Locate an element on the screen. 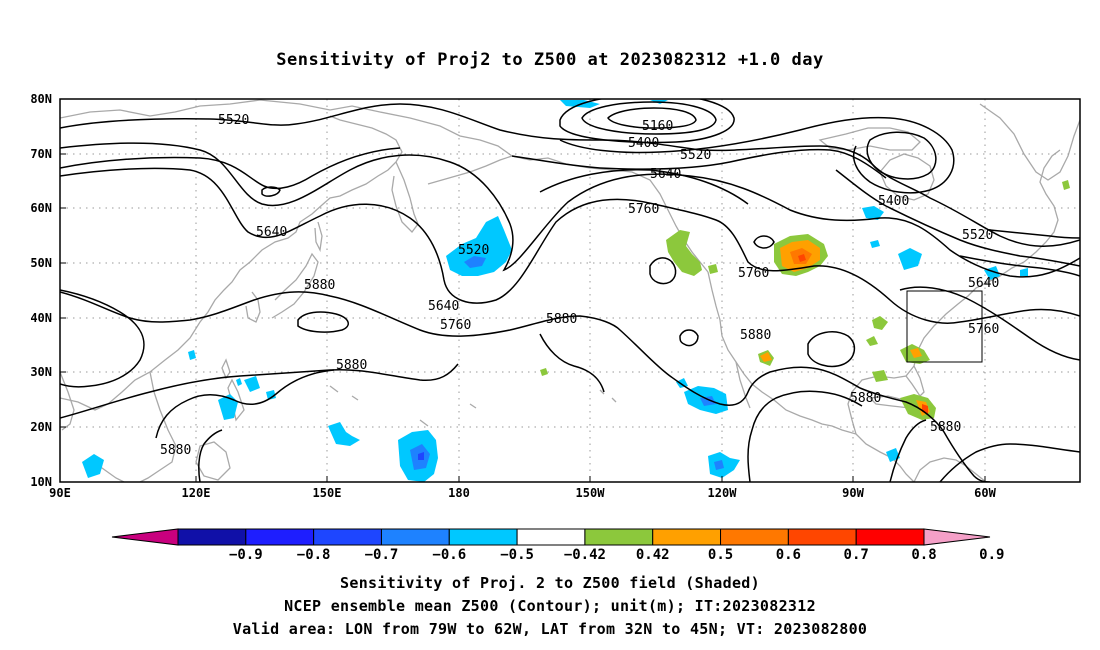 The width and height of the screenshot is (1100, 650). shade-positive-canada-red is located at coordinates (802, 258).